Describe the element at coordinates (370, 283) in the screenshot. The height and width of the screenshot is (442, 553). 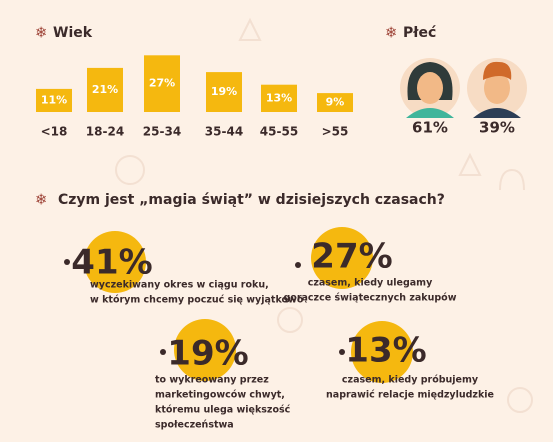
I see `stat-description: czasem, kiedy ulegamy` at that location.